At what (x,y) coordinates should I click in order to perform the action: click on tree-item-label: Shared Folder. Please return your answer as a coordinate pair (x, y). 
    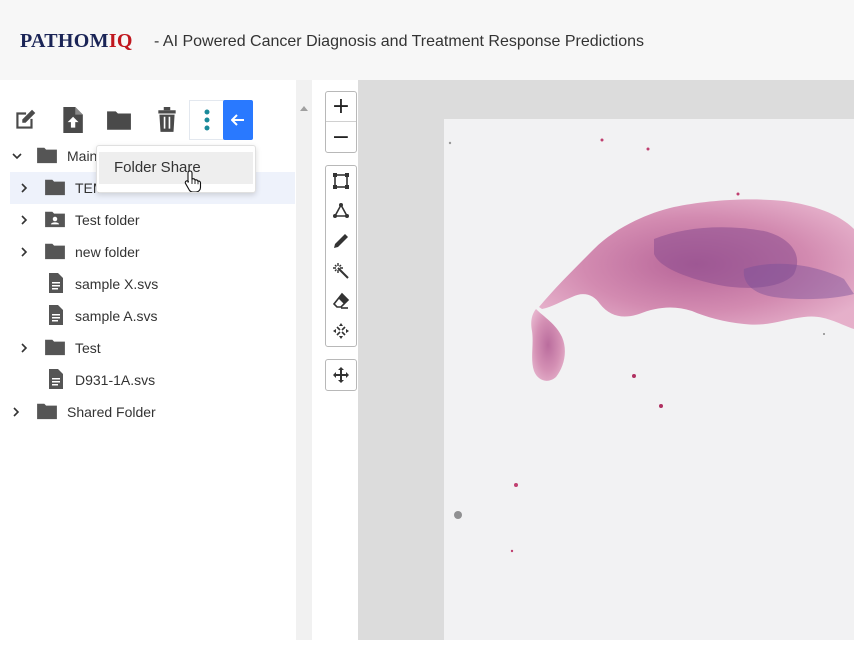
    Looking at the image, I should click on (111, 412).